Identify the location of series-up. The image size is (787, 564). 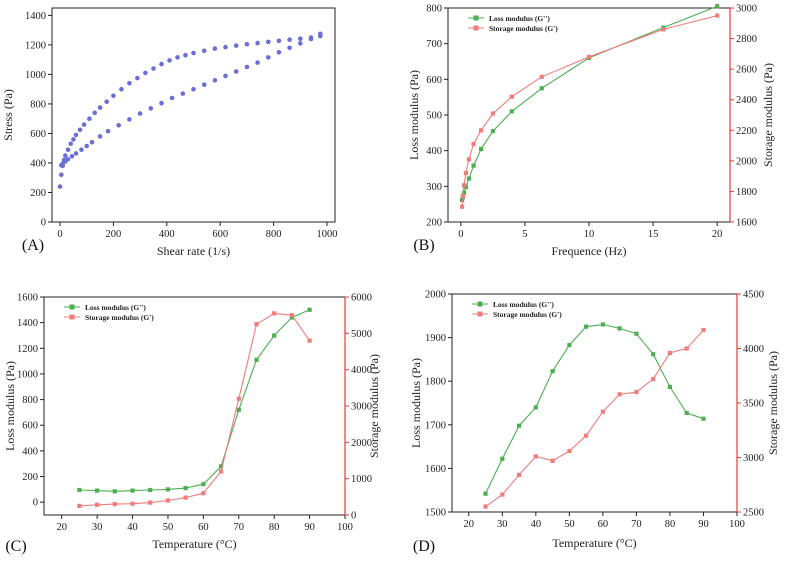
(190, 110).